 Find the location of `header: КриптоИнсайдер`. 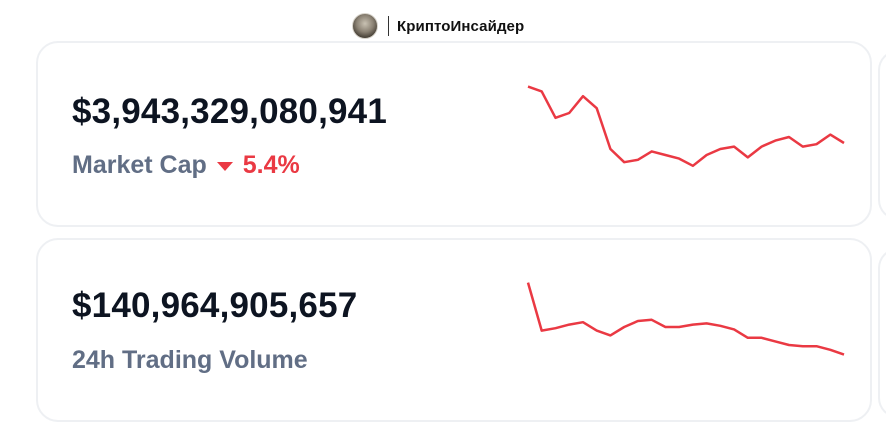

header: КриптоИнсайдер is located at coordinates (438, 26).